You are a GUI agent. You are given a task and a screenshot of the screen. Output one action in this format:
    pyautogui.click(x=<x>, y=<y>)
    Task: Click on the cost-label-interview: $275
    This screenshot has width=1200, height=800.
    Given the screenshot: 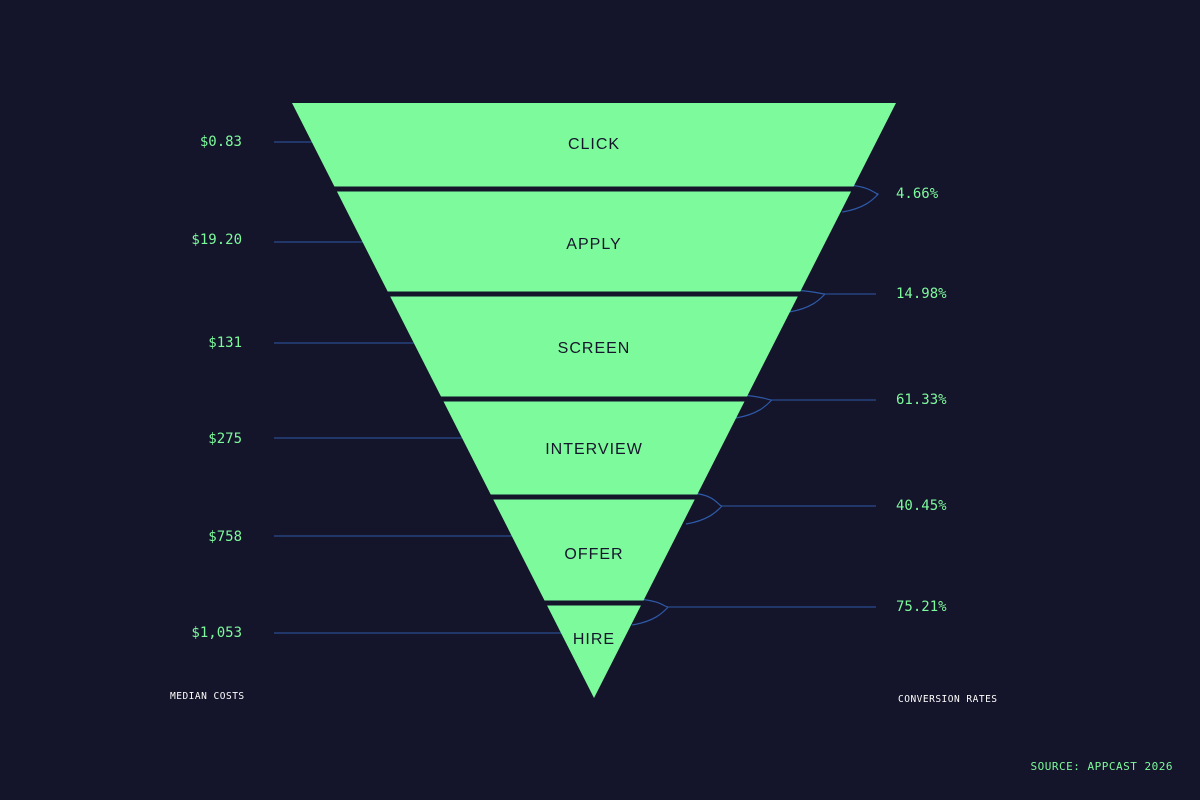 What is the action you would take?
    pyautogui.click(x=225, y=439)
    